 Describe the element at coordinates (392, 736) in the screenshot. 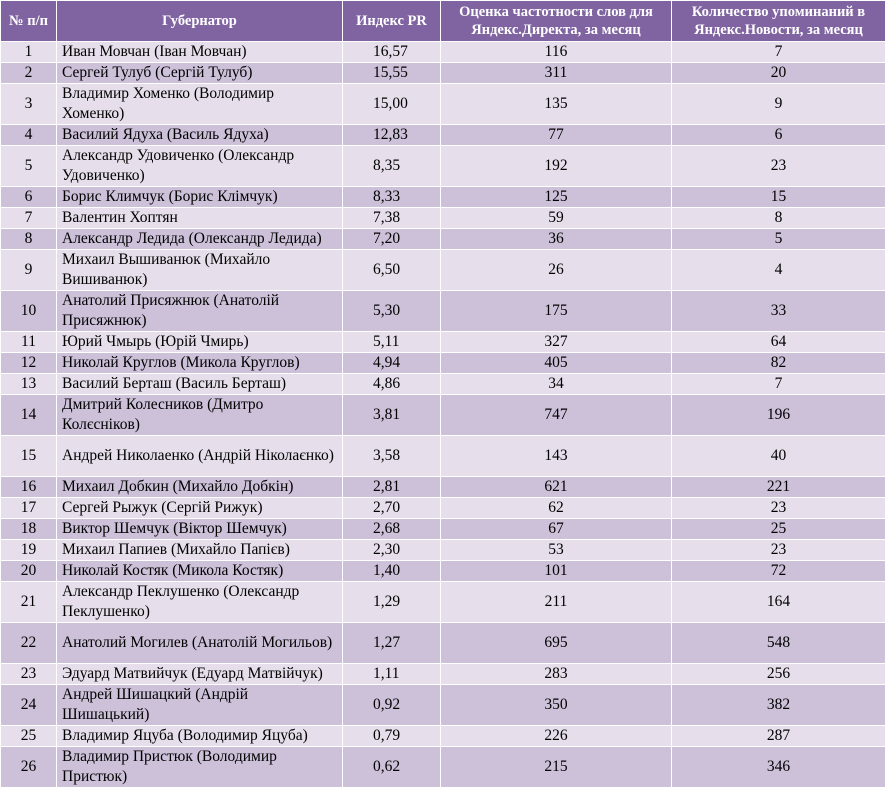

I see `cell-pr-index: 0,79` at that location.